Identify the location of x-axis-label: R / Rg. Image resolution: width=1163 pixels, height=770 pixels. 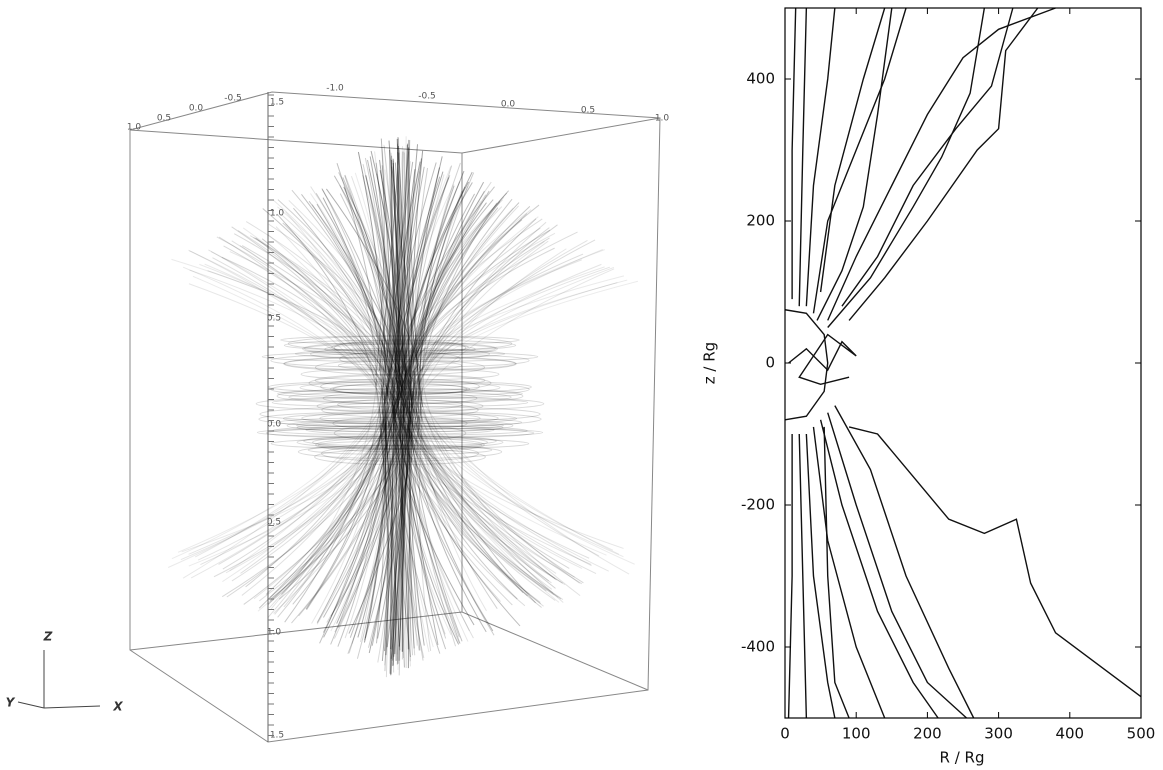
(962, 758).